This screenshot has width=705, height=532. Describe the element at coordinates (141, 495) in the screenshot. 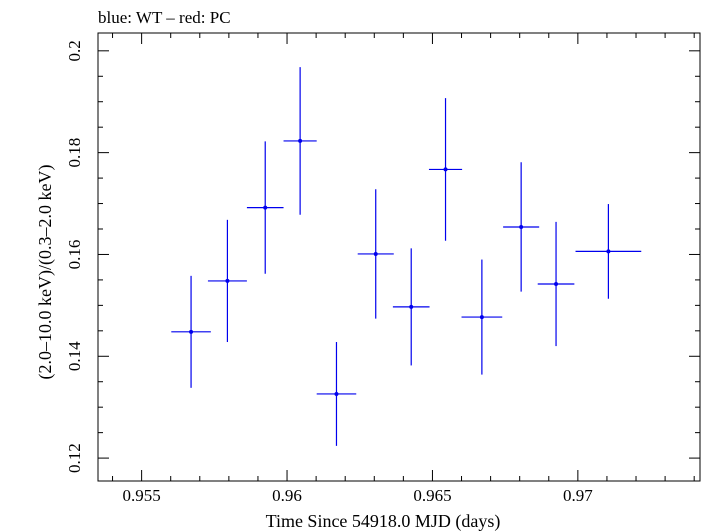

I see `x-tick-label: 0.955` at that location.